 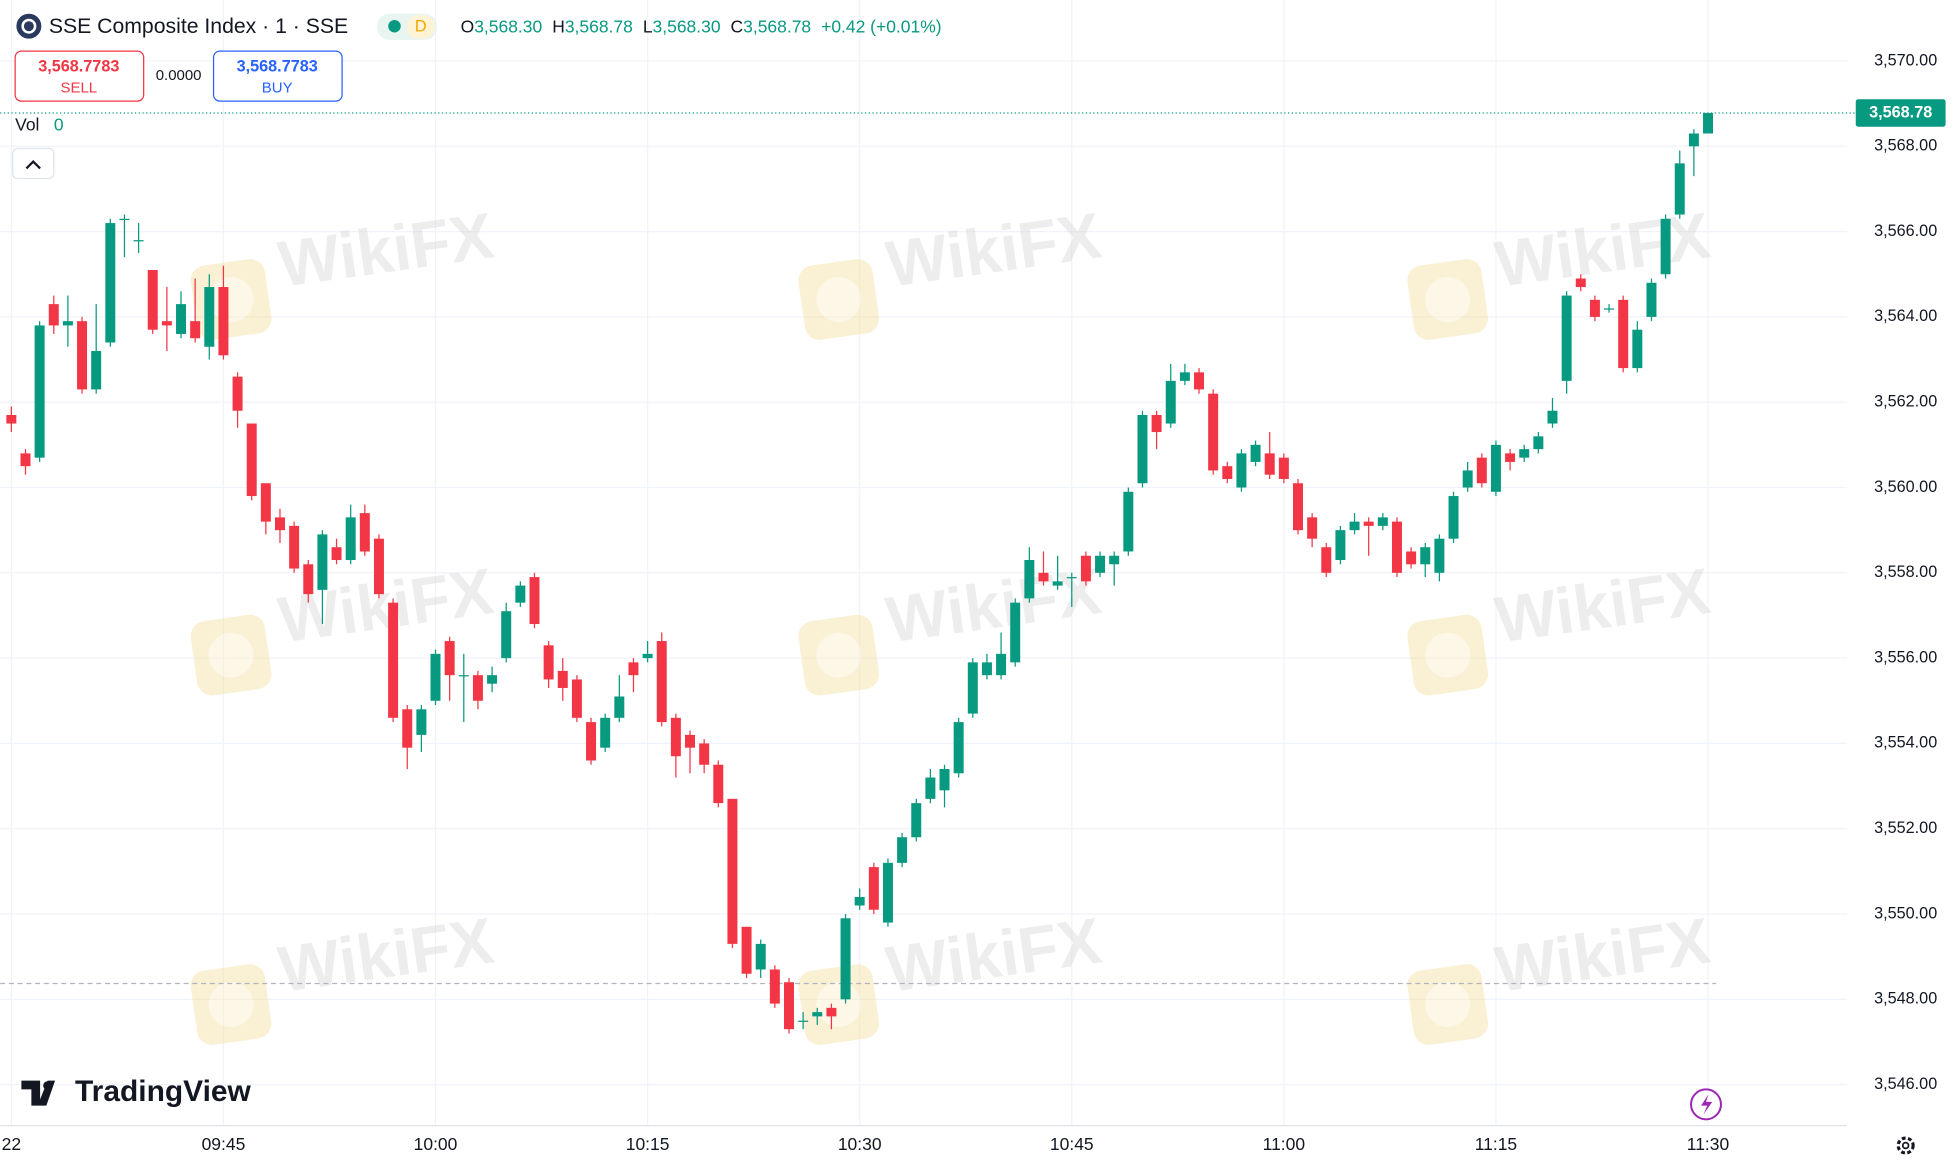 What do you see at coordinates (198, 26) in the screenshot?
I see `symbol-title: SSE Composite Index · 1 · SSE` at bounding box center [198, 26].